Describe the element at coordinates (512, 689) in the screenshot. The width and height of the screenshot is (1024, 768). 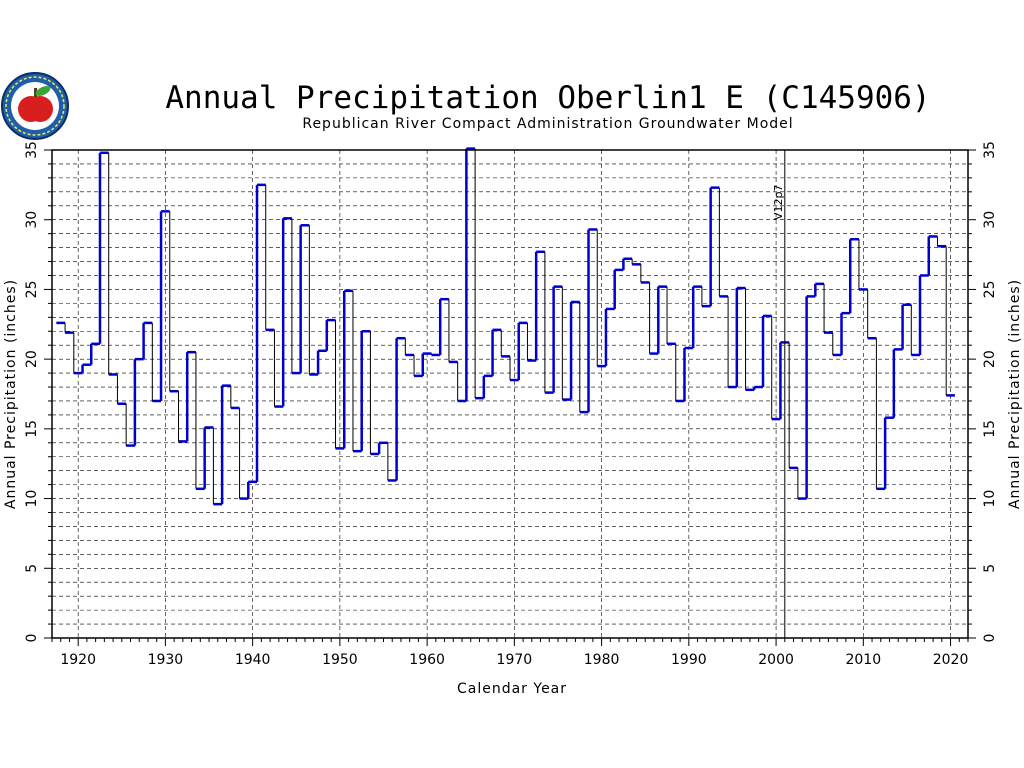
I see `x-axis-label: Calendar Year` at that location.